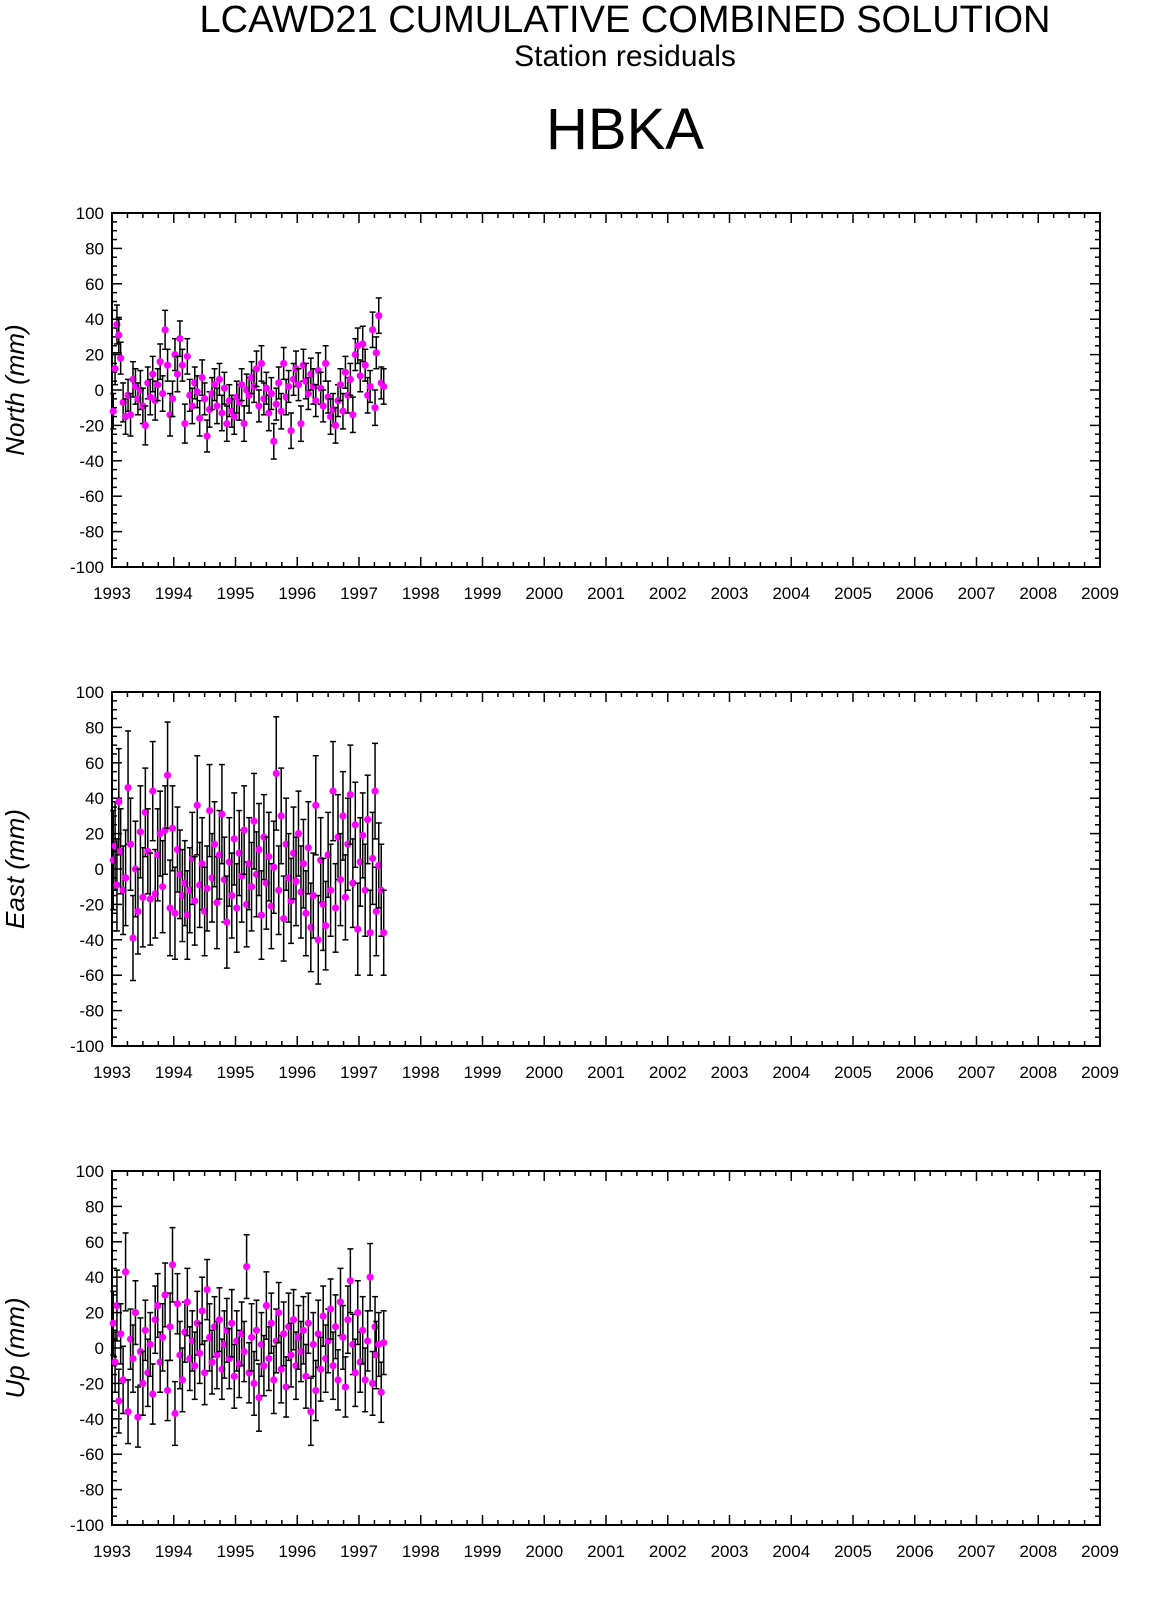 The width and height of the screenshot is (1160, 1621). What do you see at coordinates (730, 1551) in the screenshot?
I see `x-tick-label: 2003` at bounding box center [730, 1551].